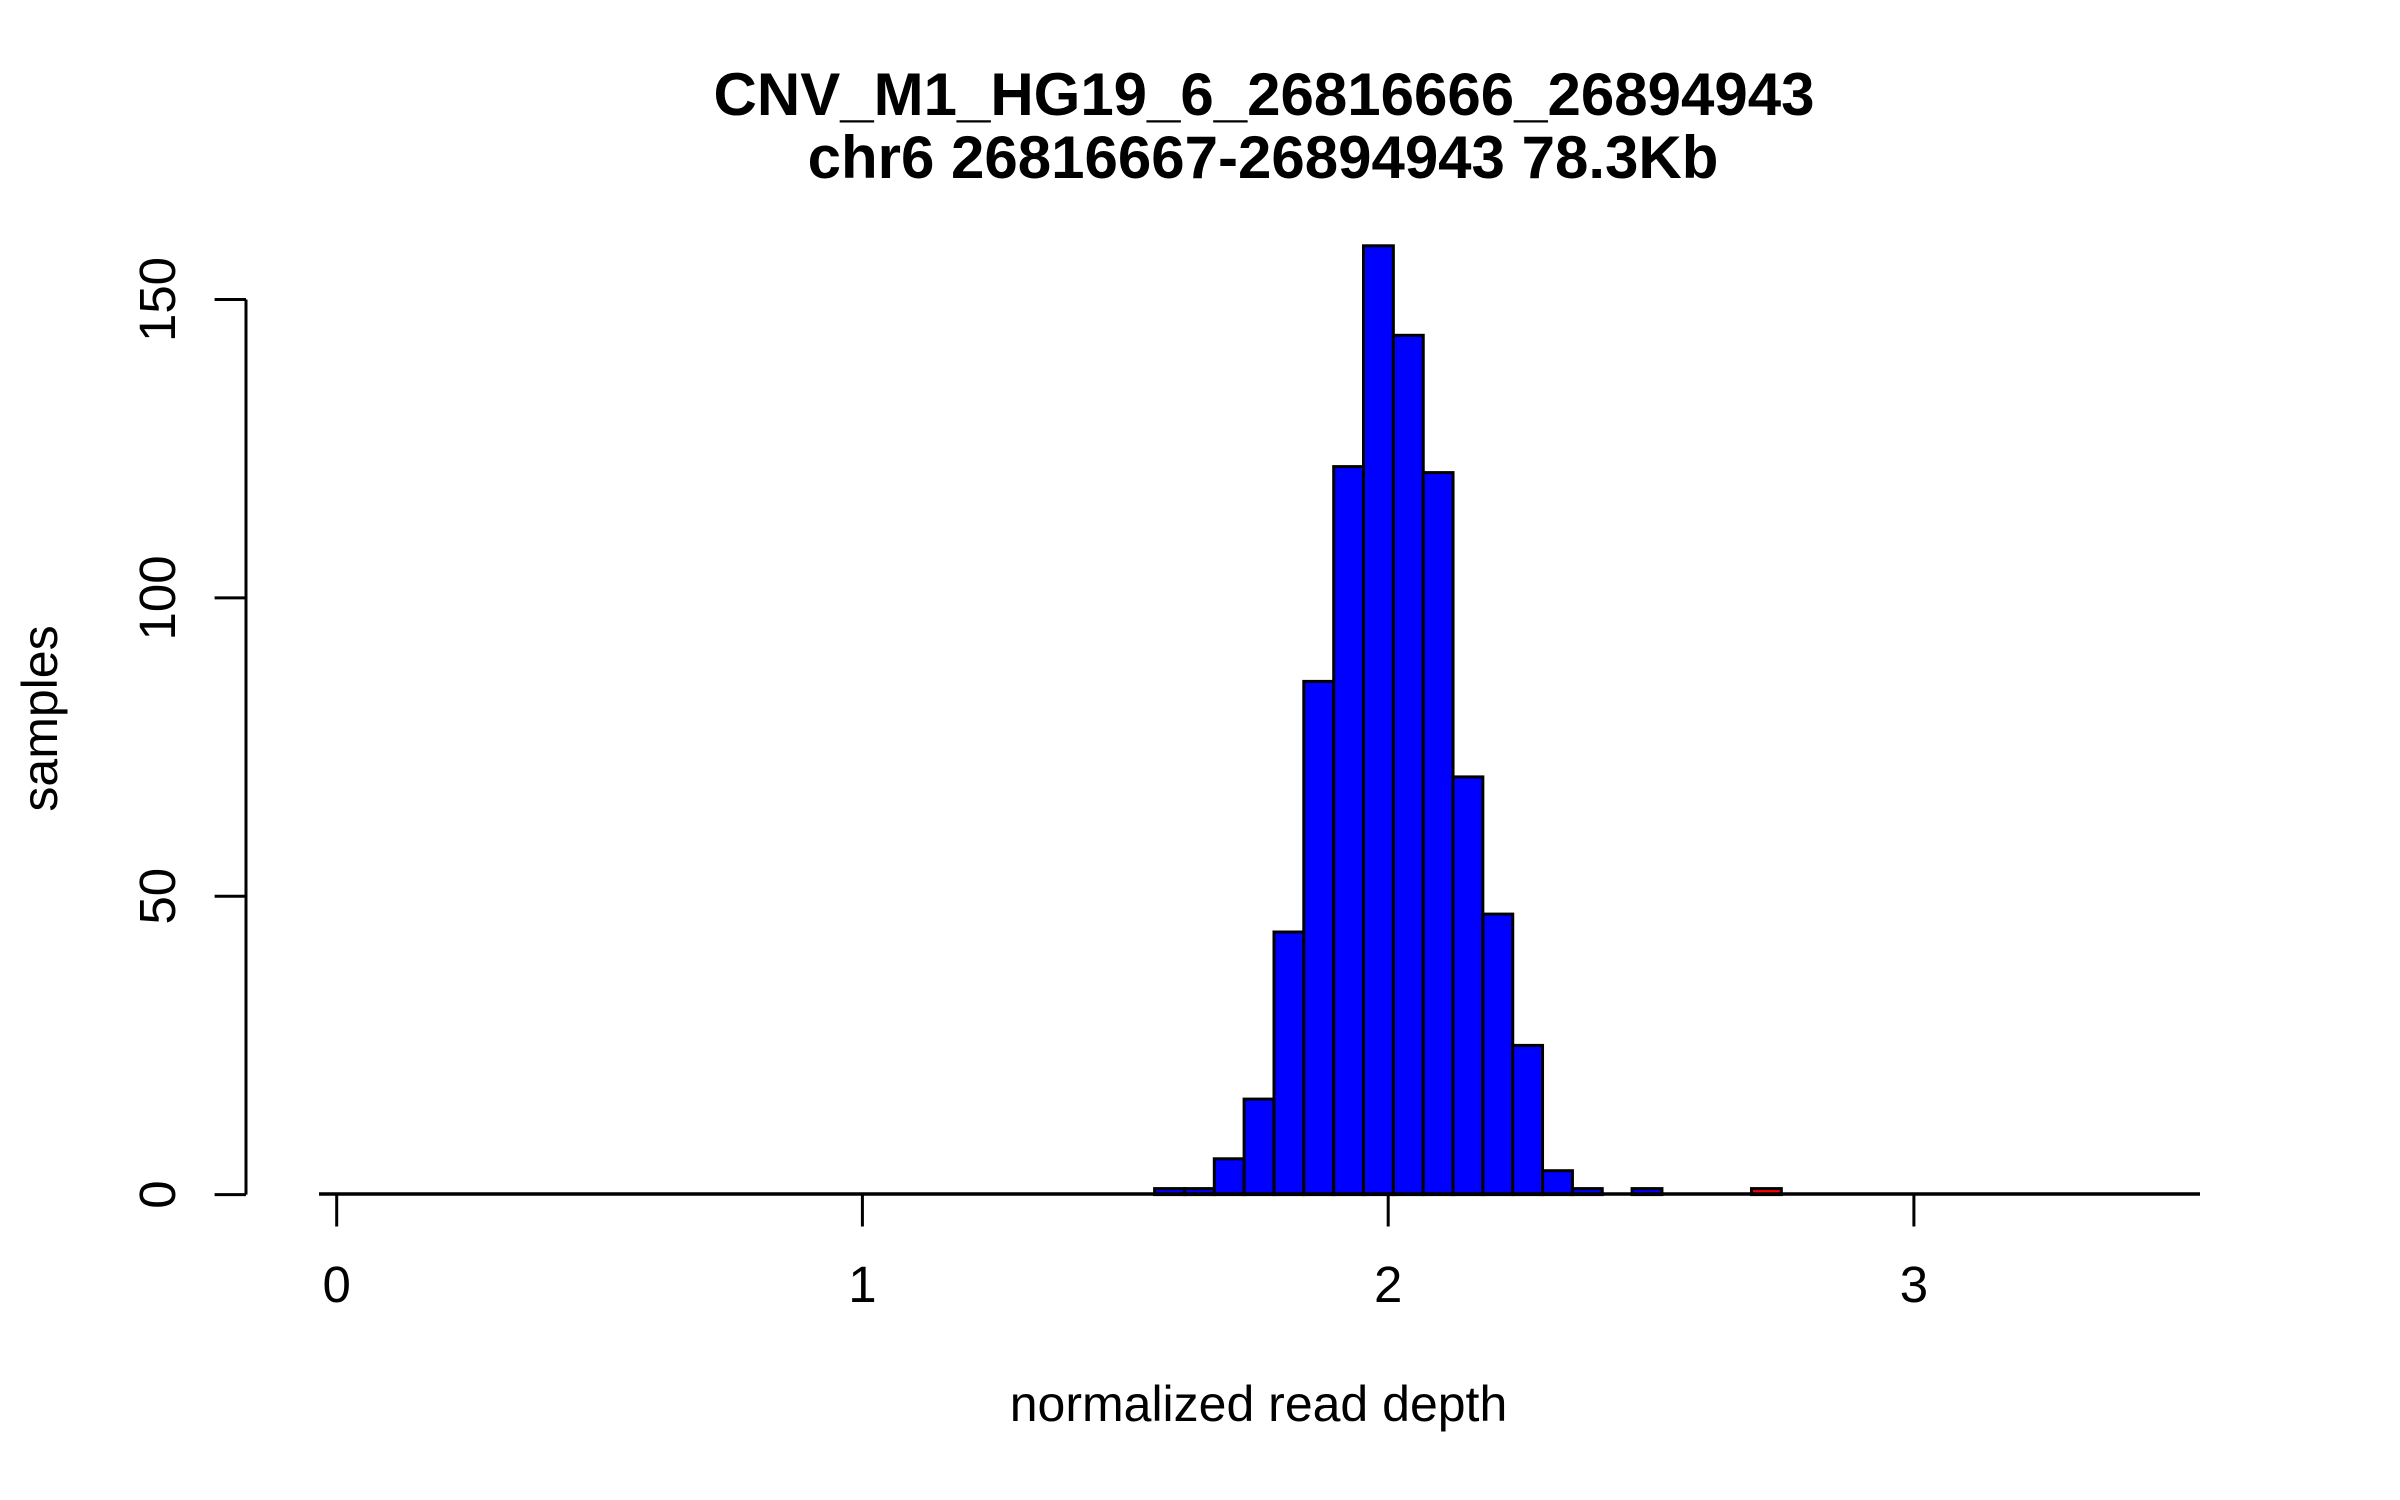 This screenshot has height=1500, width=2400. I want to click on svg-text: 150, so click(157, 299).